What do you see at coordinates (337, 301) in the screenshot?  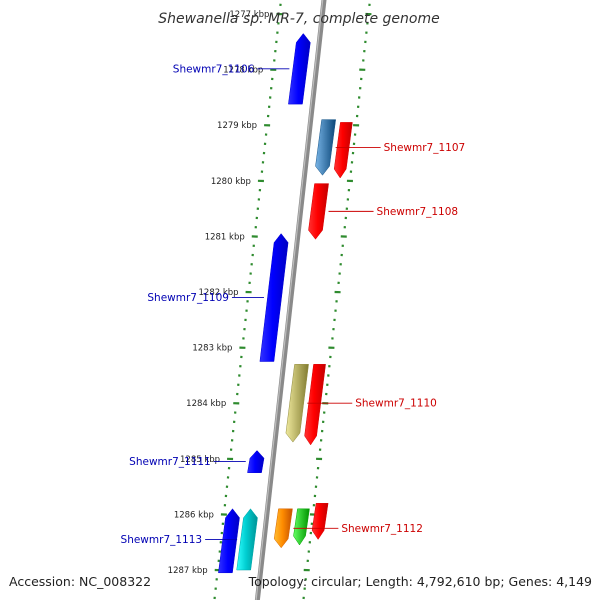 I see `tick-ring-outer` at bounding box center [337, 301].